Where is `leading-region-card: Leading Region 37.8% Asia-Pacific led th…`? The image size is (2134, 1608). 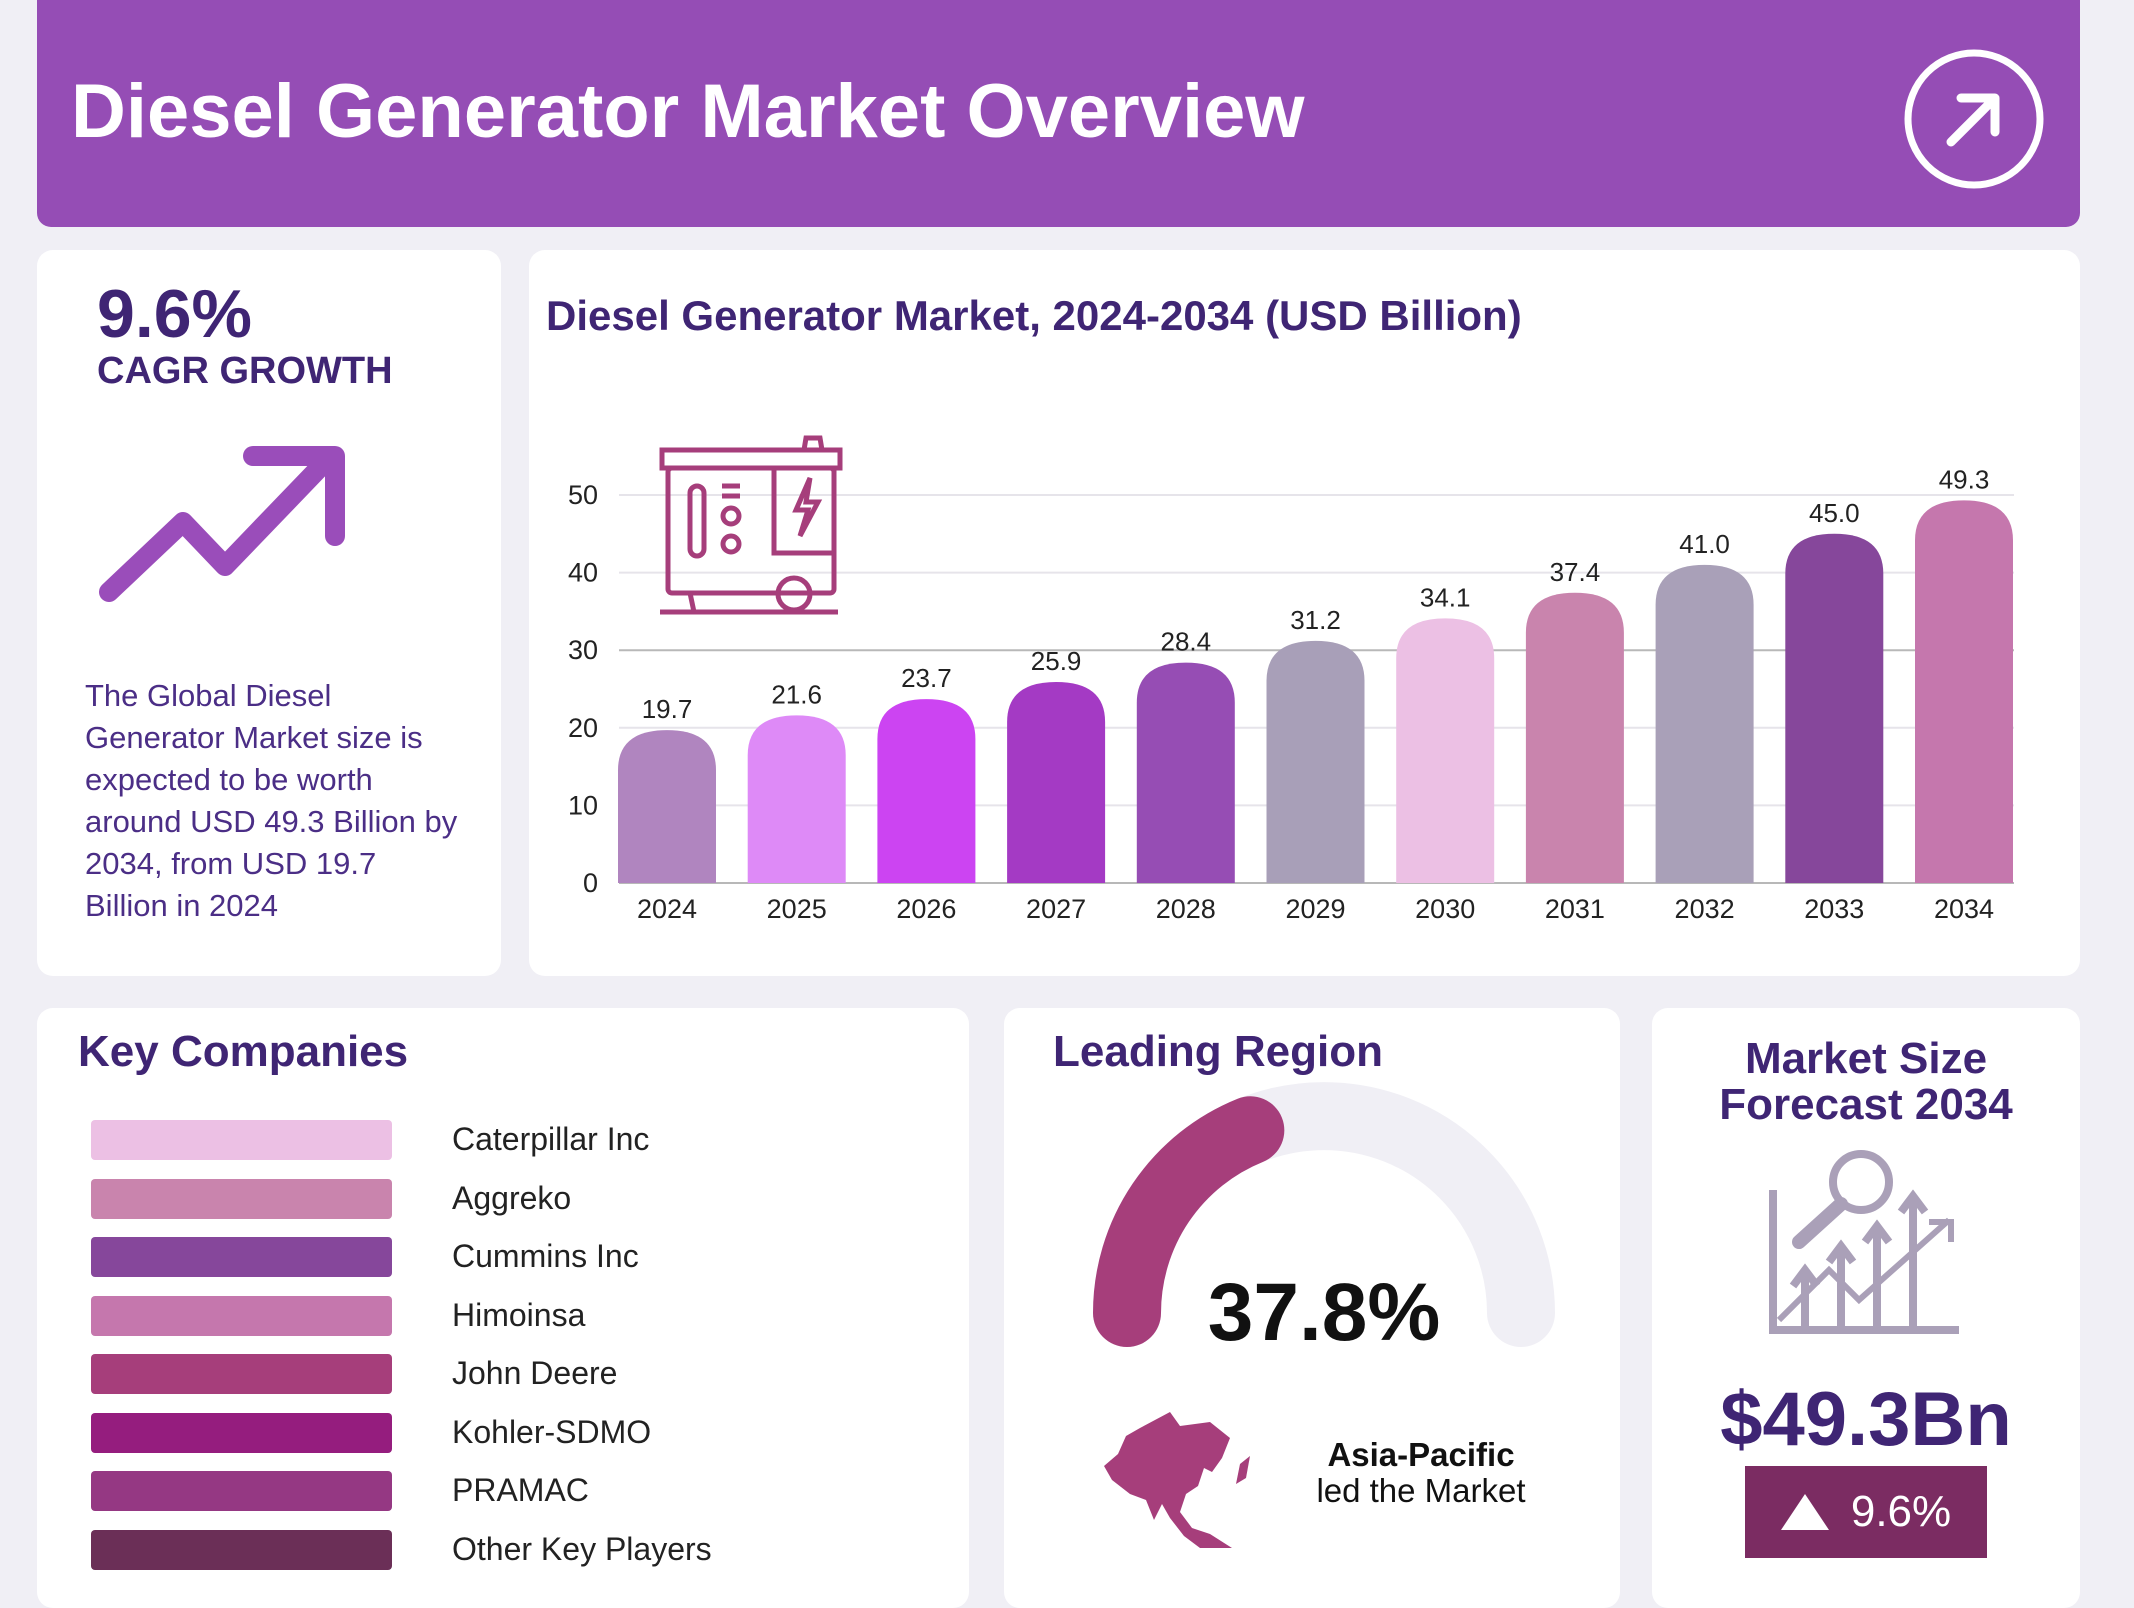
leading-region-card: Leading Region 37.8% Asia-Pacific led th… is located at coordinates (1312, 1308).